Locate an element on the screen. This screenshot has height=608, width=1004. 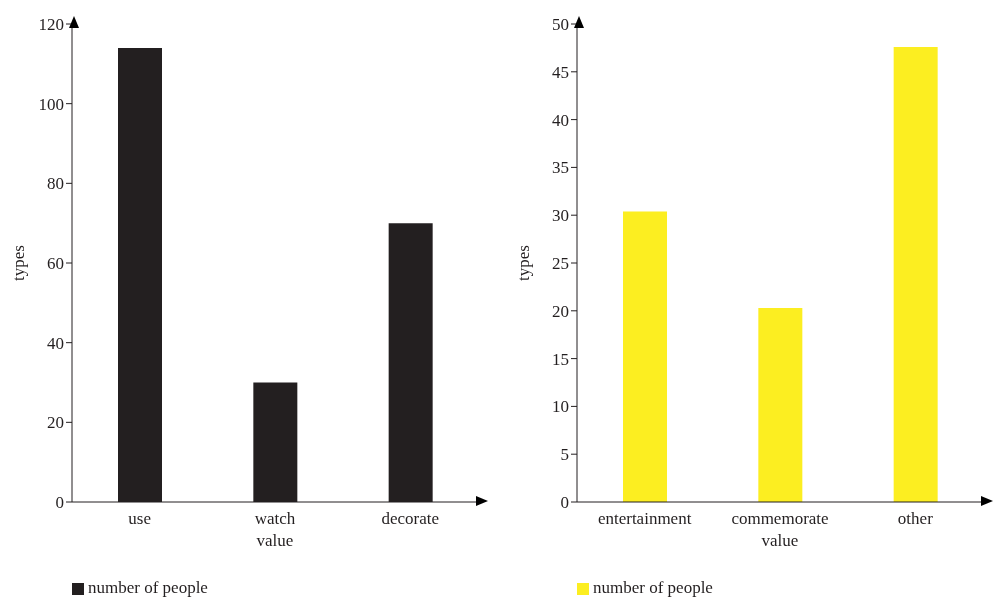
x-tick-label: commemorate value is located at coordinates (780, 529).